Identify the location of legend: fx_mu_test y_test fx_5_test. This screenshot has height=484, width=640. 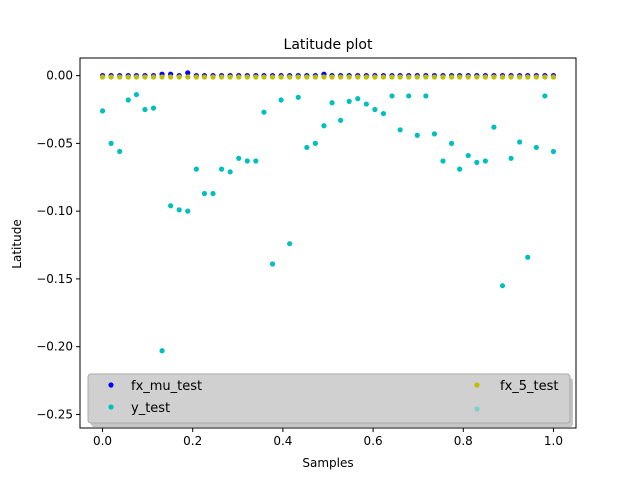
(330, 400).